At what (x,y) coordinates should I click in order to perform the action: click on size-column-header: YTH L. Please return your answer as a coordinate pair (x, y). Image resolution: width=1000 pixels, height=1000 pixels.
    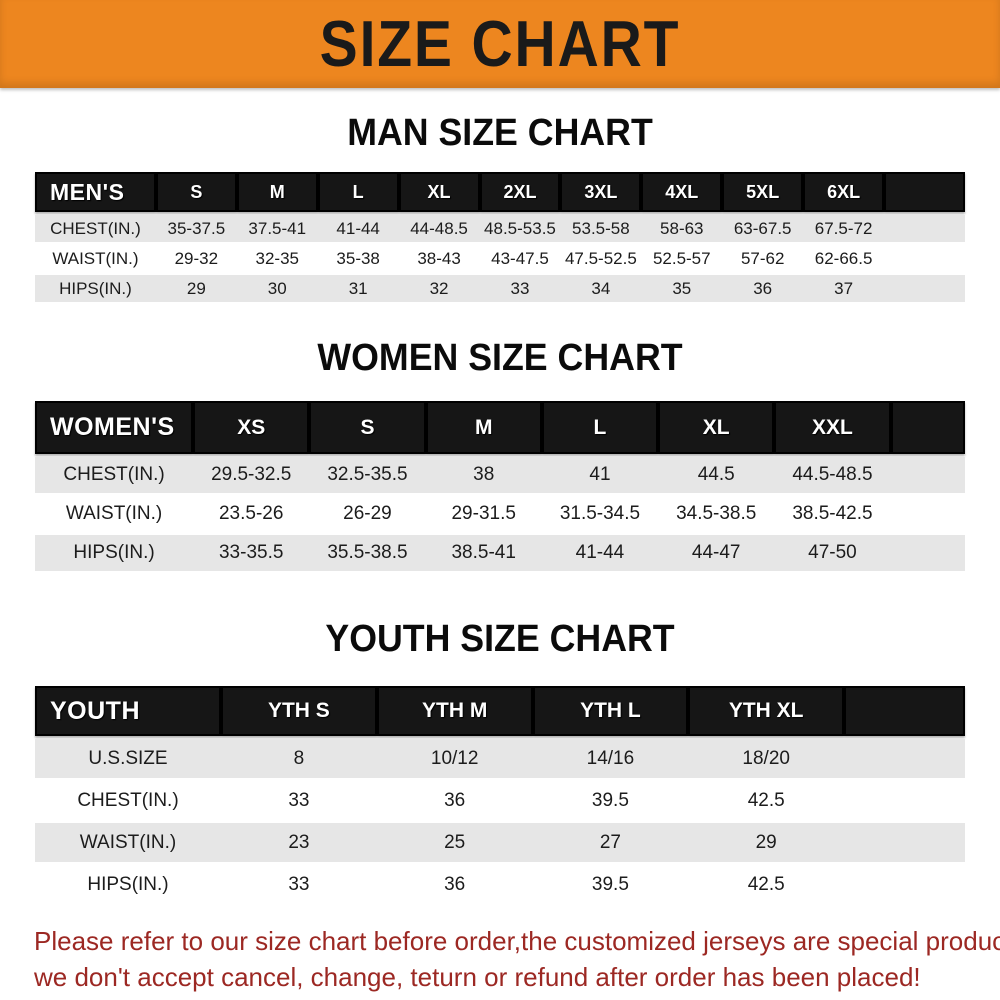
    Looking at the image, I should click on (610, 711).